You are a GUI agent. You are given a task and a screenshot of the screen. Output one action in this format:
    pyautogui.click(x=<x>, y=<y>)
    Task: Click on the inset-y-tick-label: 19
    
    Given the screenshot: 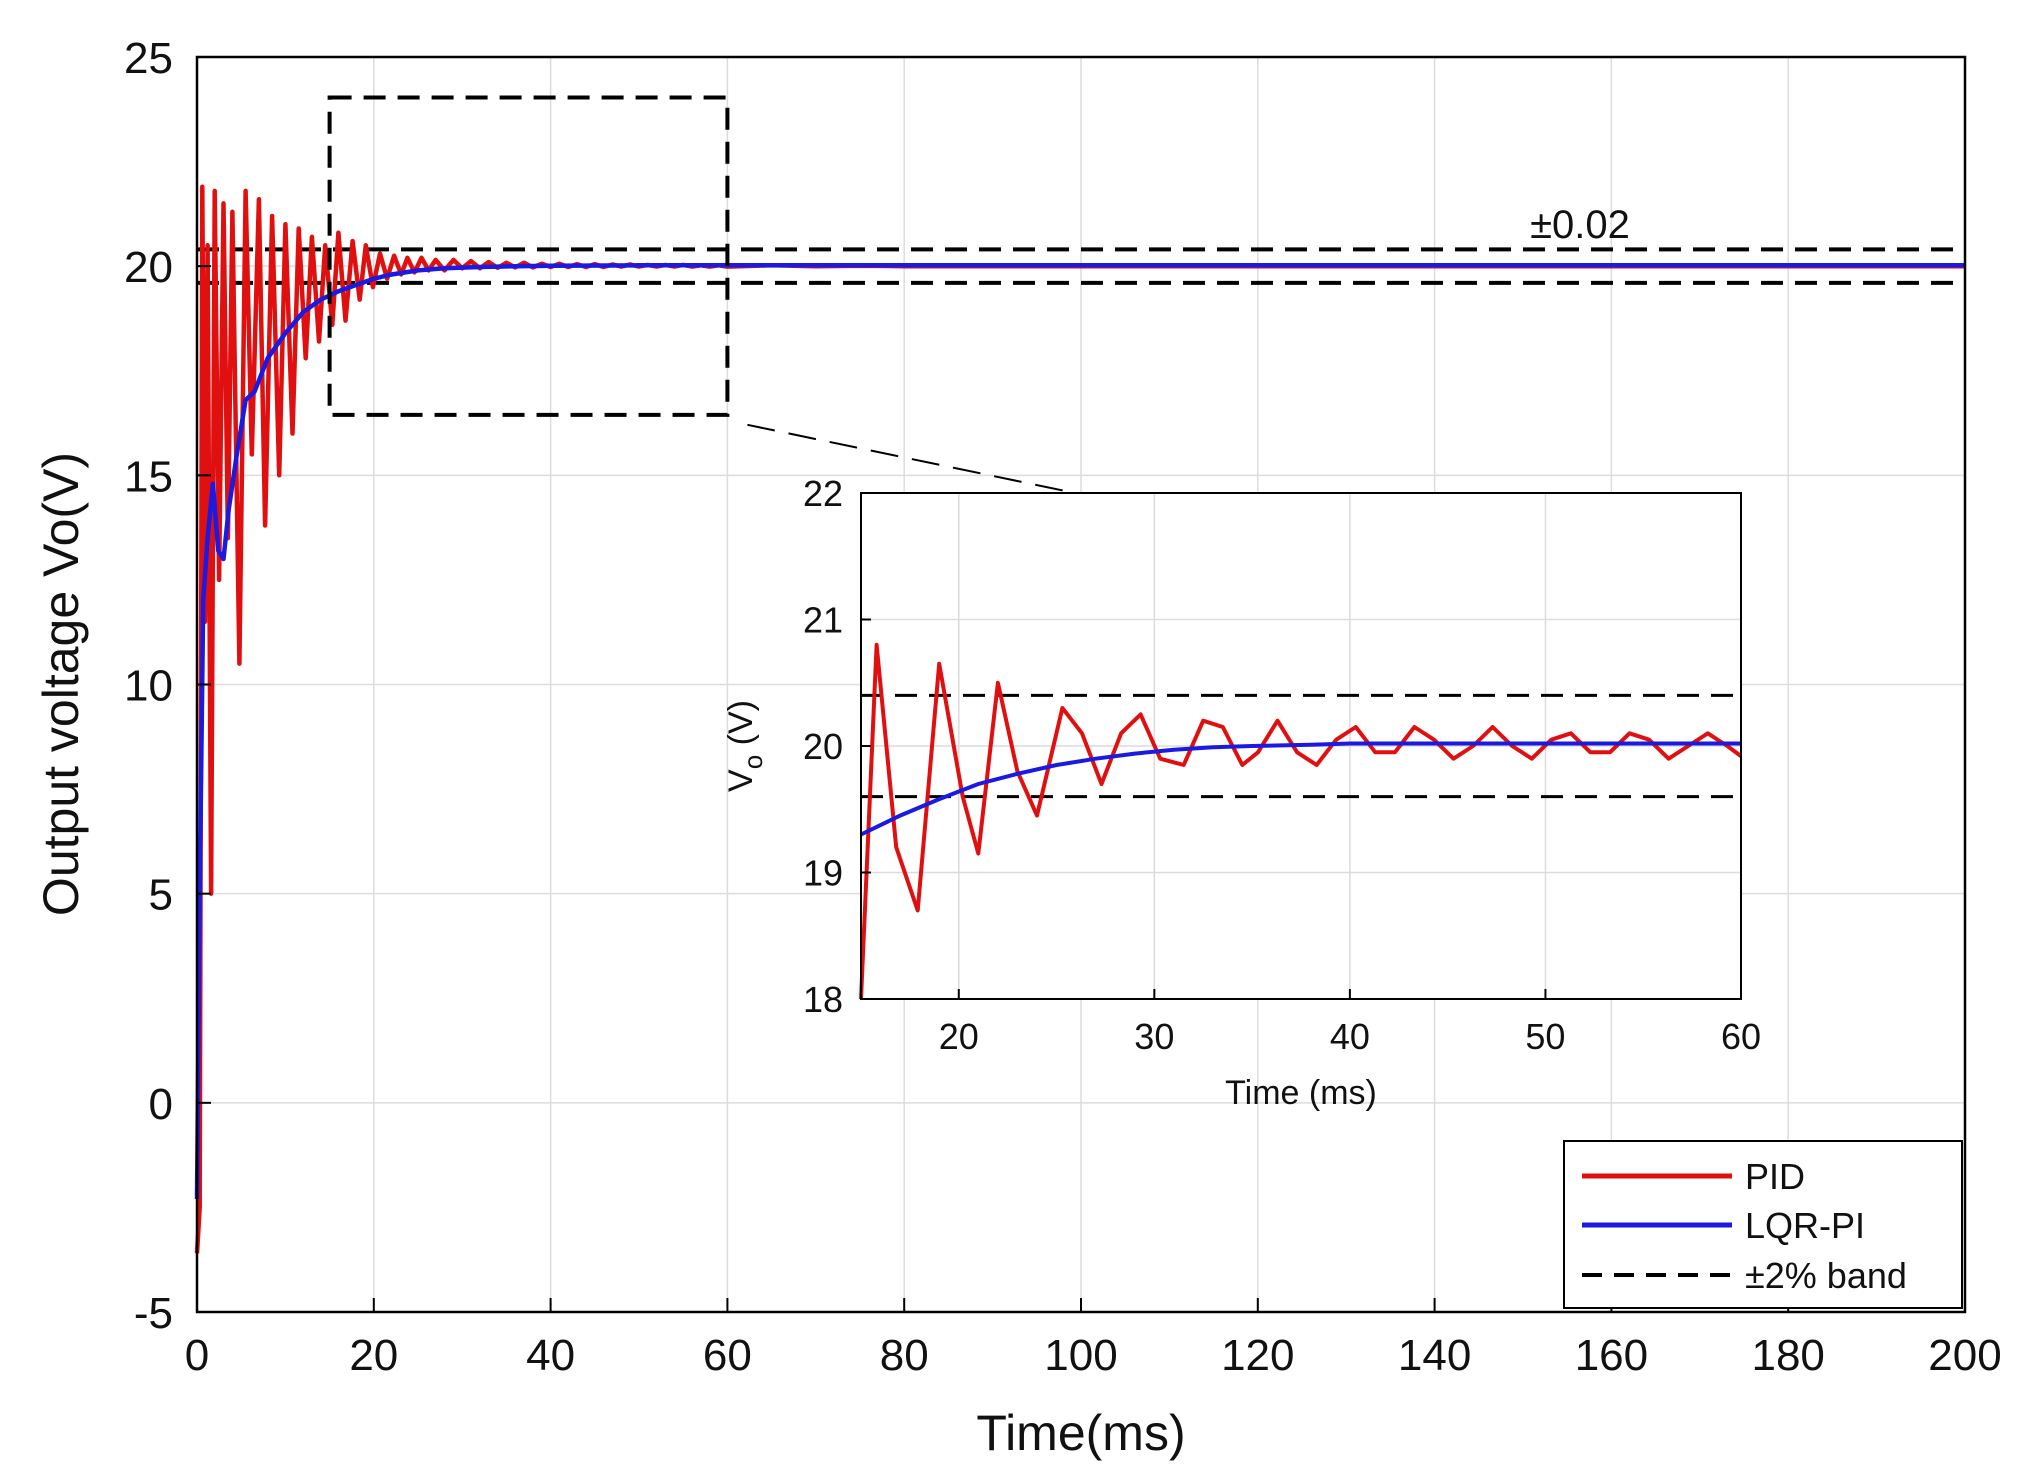 What is the action you would take?
    pyautogui.click(x=823, y=873)
    